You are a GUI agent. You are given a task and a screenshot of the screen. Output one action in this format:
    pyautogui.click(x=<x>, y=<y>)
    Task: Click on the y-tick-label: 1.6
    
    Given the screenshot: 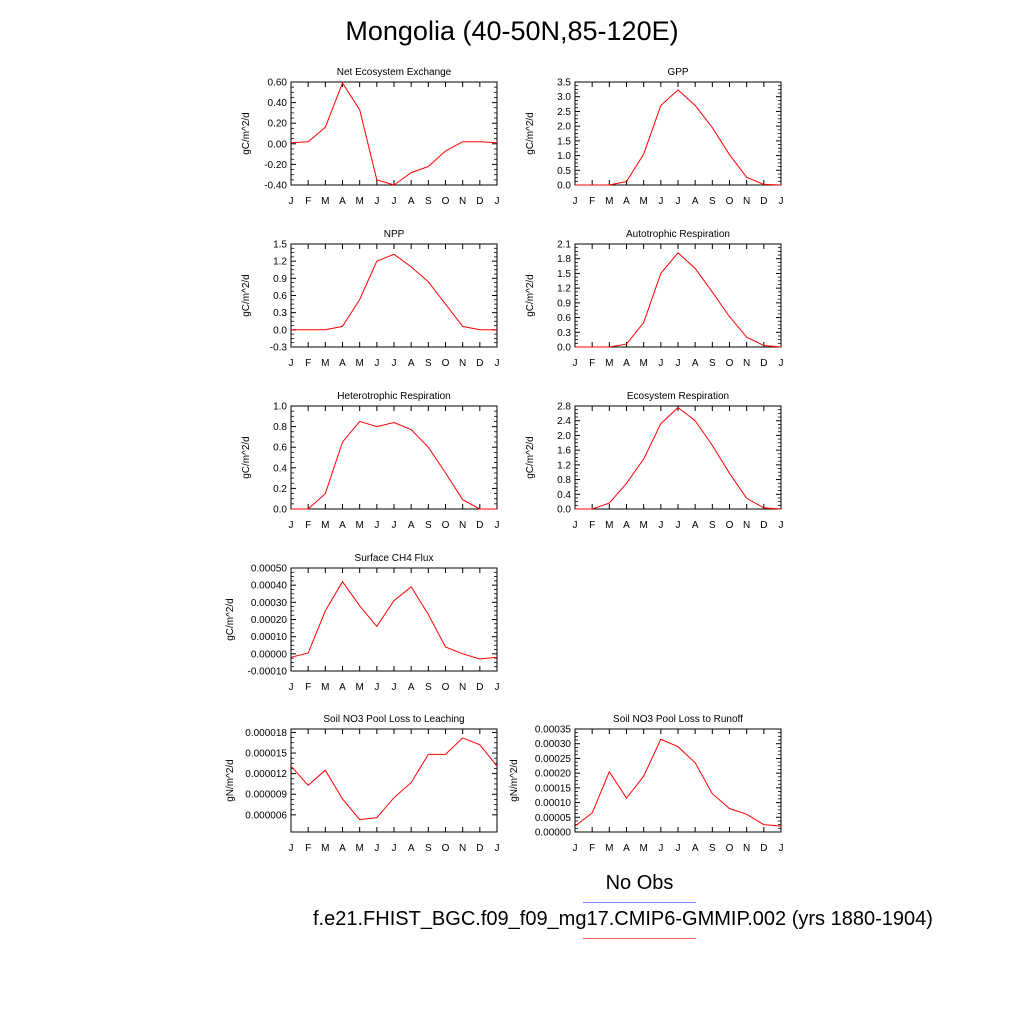 What is the action you would take?
    pyautogui.click(x=564, y=451)
    